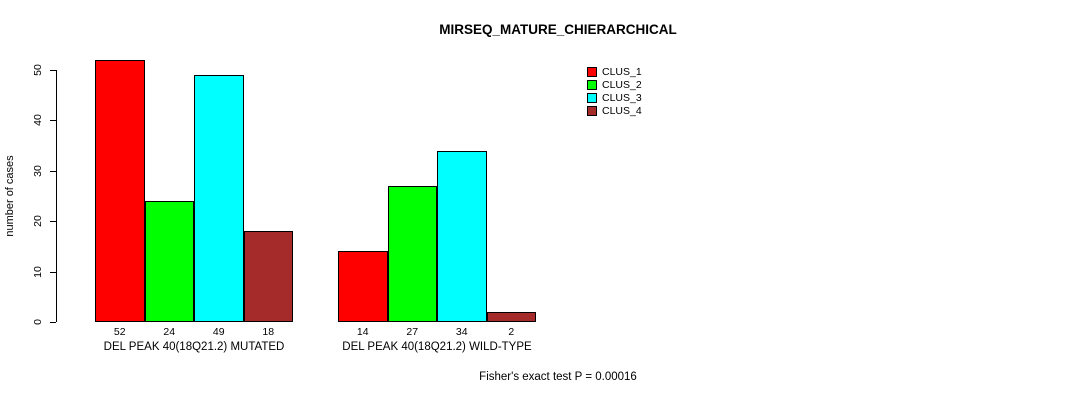 Image resolution: width=1090 pixels, height=400 pixels. I want to click on y-axis-tick-label: 50, so click(38, 70).